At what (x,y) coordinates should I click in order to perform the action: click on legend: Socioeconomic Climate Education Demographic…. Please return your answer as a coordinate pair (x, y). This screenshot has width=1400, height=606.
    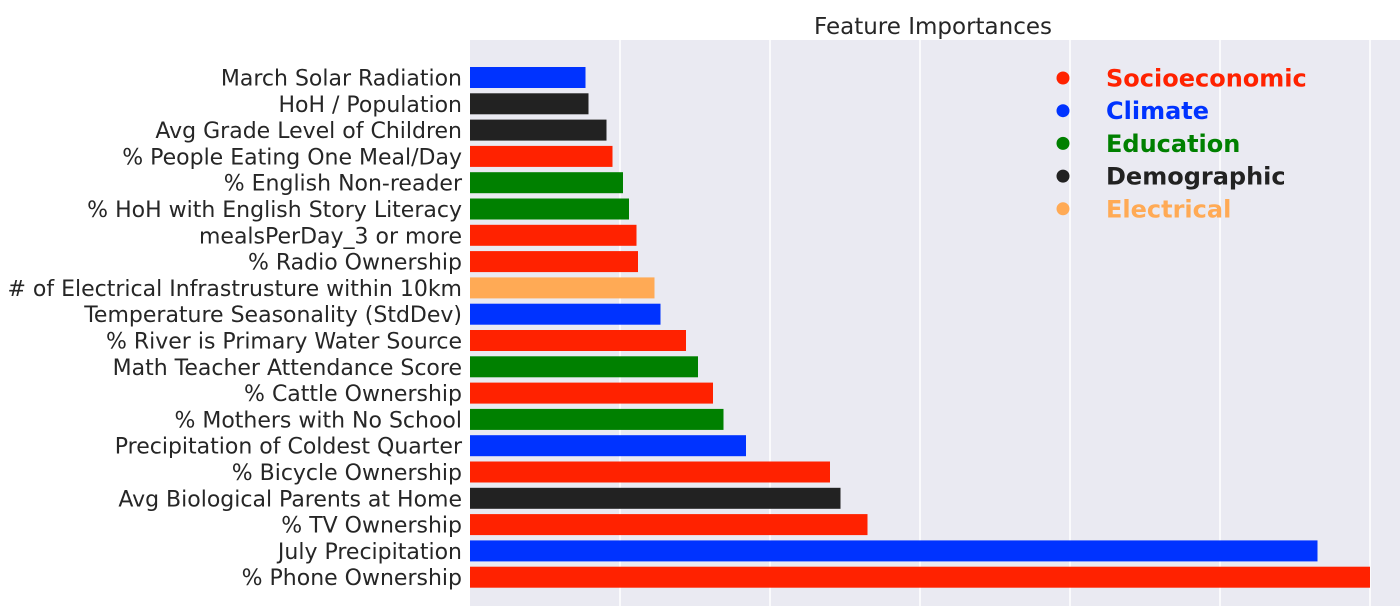
    Looking at the image, I should click on (1181, 144).